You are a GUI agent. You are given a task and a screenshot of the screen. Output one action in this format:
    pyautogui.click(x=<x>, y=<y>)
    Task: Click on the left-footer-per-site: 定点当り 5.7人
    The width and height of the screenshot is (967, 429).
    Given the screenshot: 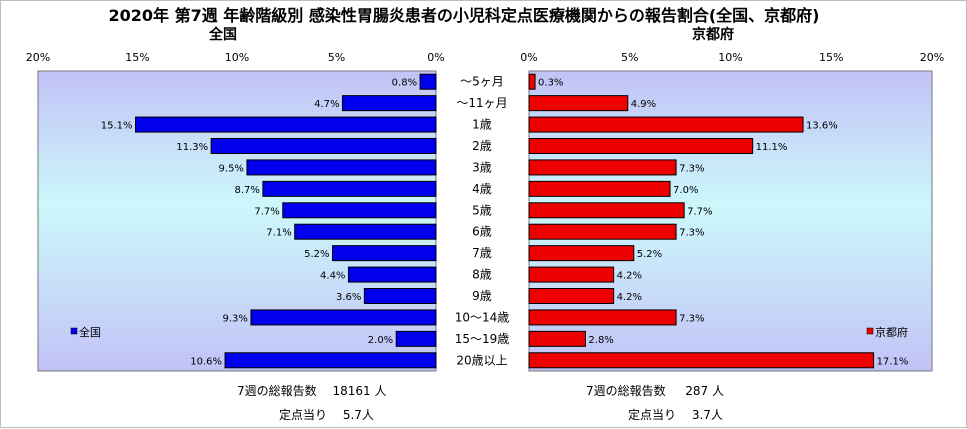 What is the action you would take?
    pyautogui.click(x=326, y=414)
    